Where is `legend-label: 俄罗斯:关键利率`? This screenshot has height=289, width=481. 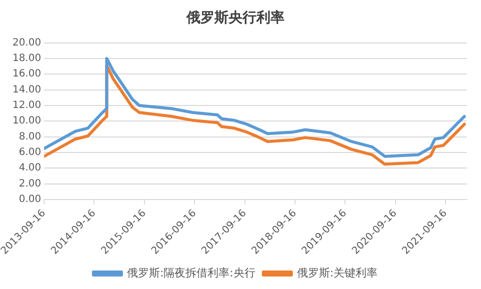
legend-label: 俄罗斯:关键利率 is located at coordinates (337, 273).